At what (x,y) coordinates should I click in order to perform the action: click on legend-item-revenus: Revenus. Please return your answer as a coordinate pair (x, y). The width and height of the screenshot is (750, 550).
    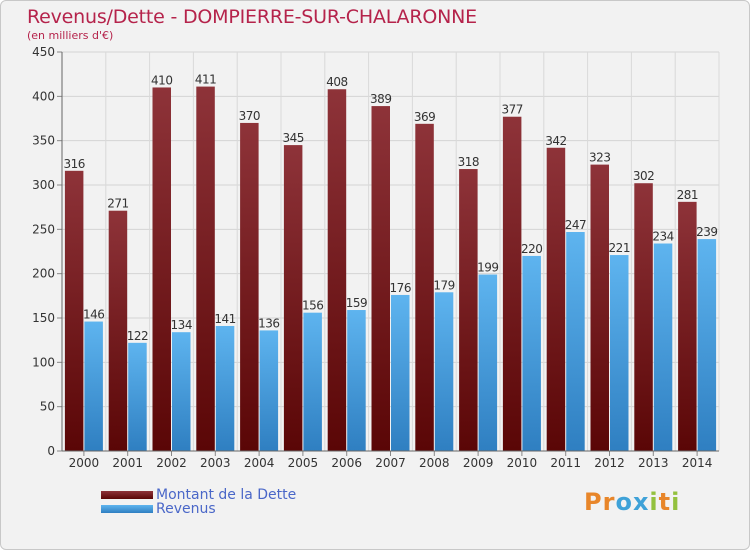
    Looking at the image, I should click on (158, 509).